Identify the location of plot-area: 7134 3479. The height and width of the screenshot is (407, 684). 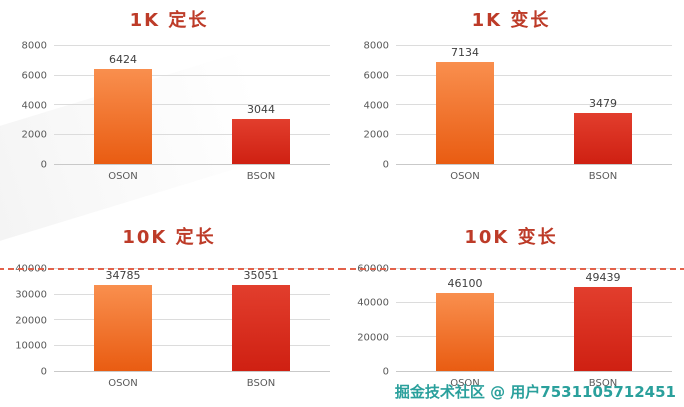
(534, 105).